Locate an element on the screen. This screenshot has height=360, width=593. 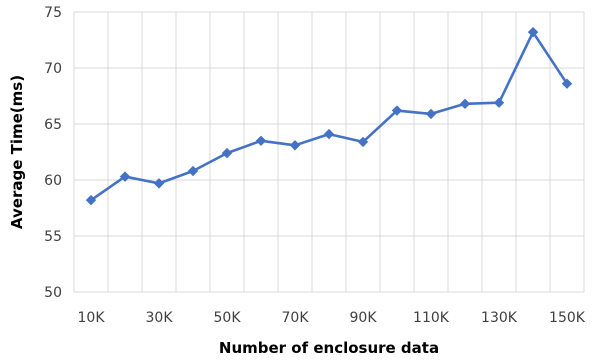
x-tick-label: 110K is located at coordinates (431, 318).